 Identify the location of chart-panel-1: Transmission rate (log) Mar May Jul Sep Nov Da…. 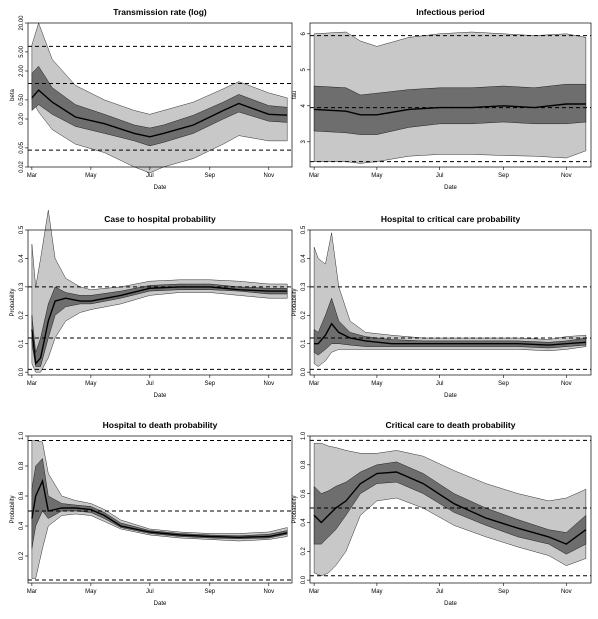
(151, 99).